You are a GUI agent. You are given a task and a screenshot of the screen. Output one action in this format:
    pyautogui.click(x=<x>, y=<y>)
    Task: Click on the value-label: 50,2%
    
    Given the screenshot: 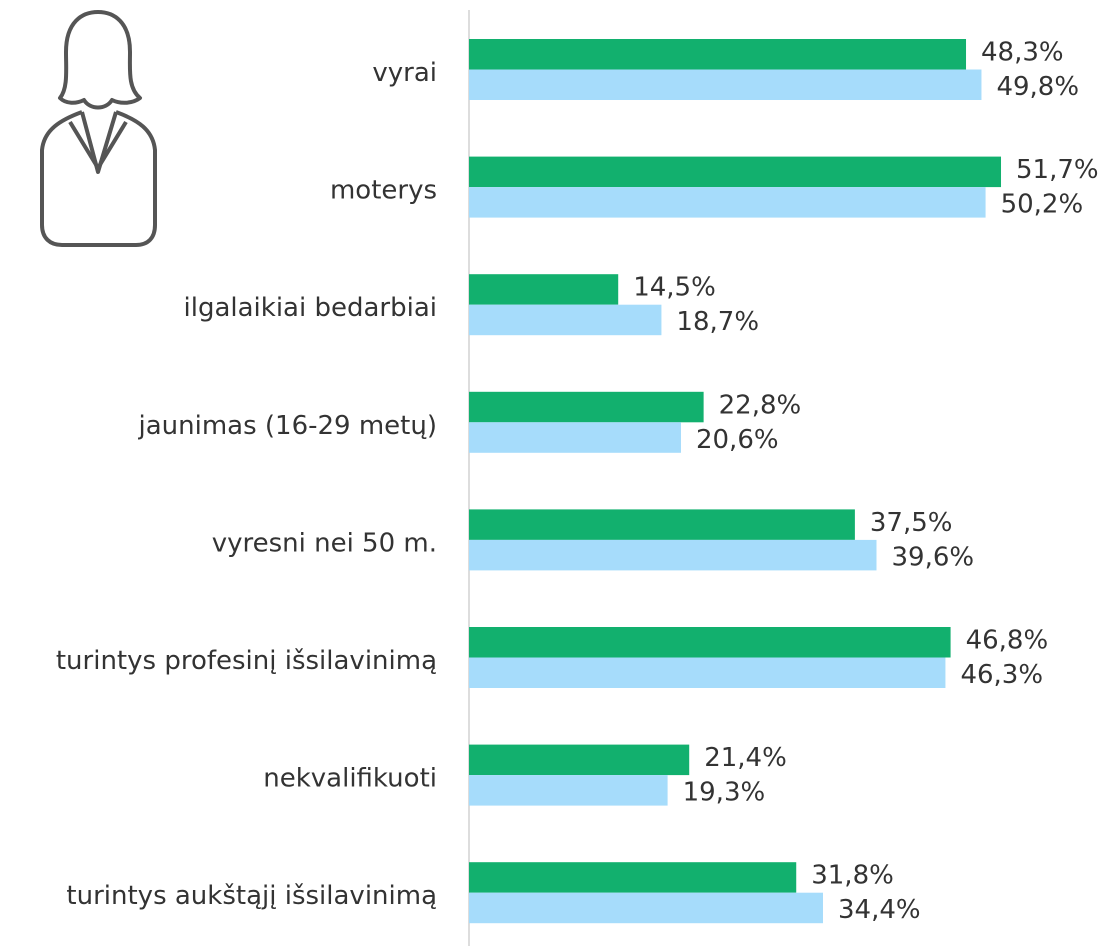 What is the action you would take?
    pyautogui.click(x=1042, y=205)
    